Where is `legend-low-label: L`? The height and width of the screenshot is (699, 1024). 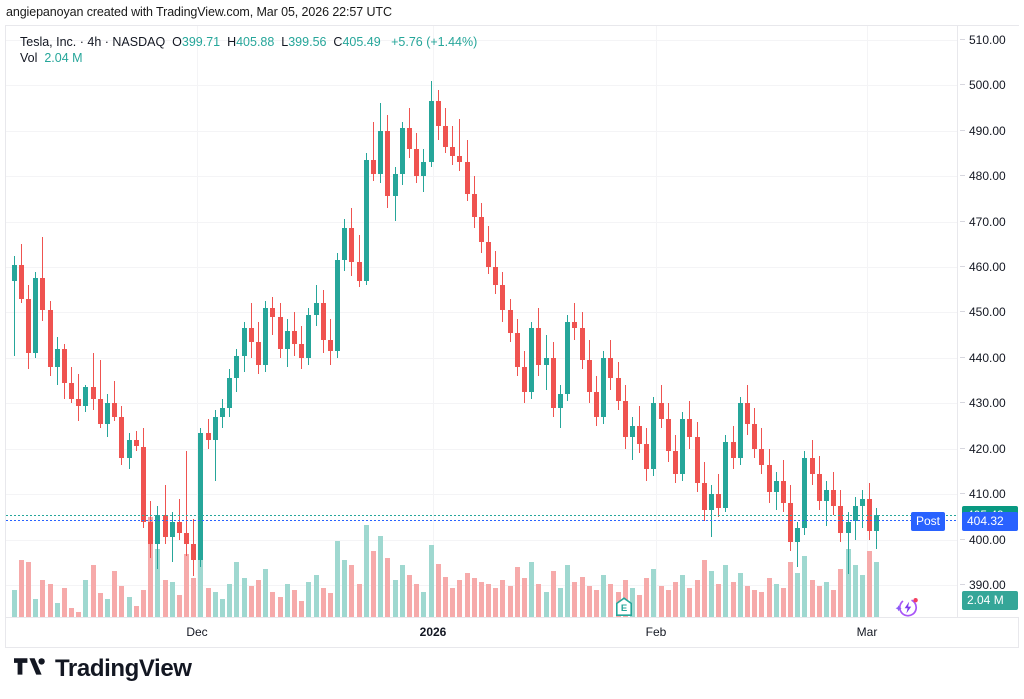 legend-low-label: L is located at coordinates (285, 42).